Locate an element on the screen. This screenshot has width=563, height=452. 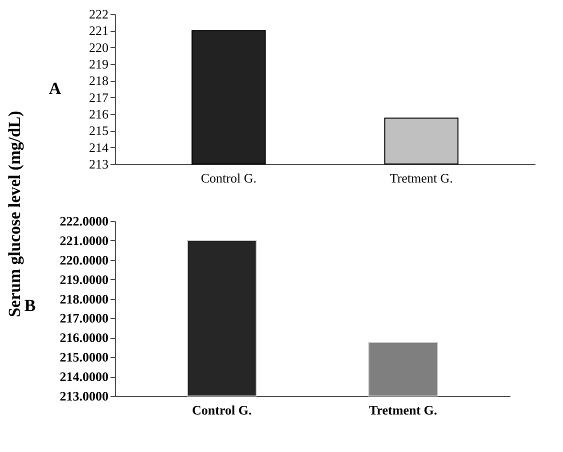
y-axis-title: Serum glucose level (mg/dL) is located at coordinates (14, 214).